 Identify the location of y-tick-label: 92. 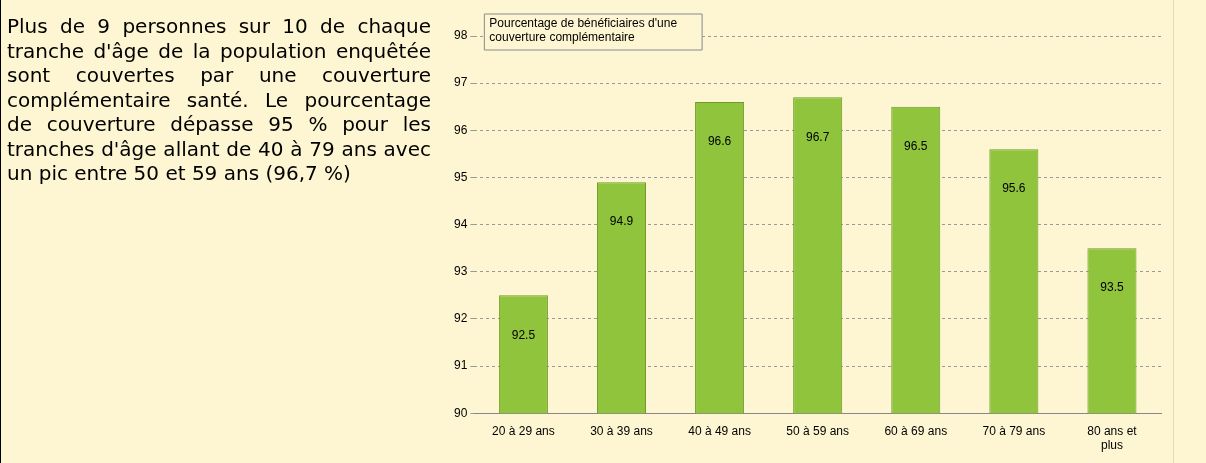
(460, 318).